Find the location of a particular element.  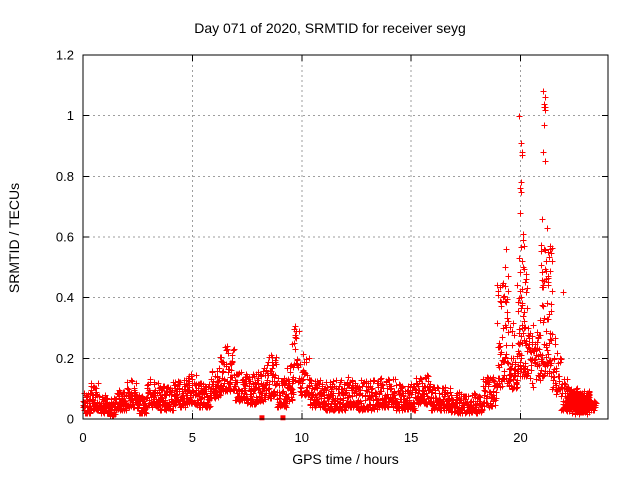

x-tick-label: 15 is located at coordinates (411, 437).